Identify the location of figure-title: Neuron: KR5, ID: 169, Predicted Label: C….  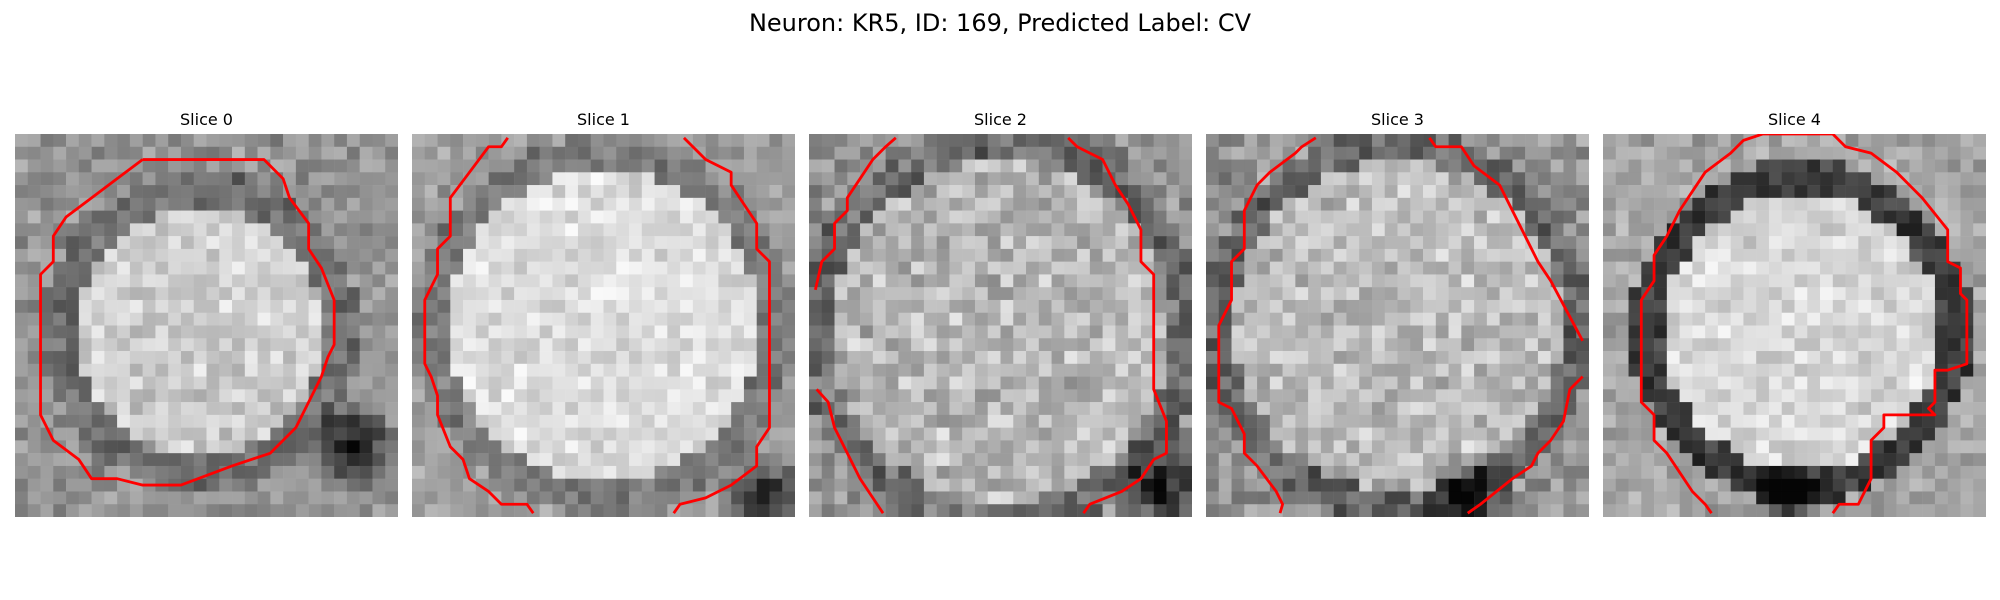
(1000, 23).